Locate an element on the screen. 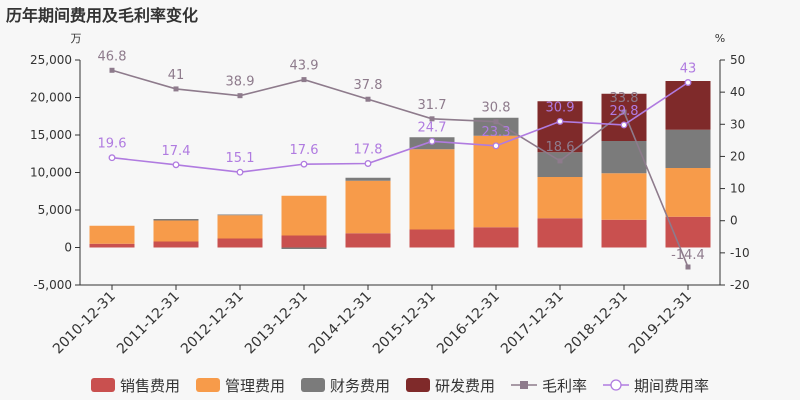  data-label-period: 43 is located at coordinates (688, 69).